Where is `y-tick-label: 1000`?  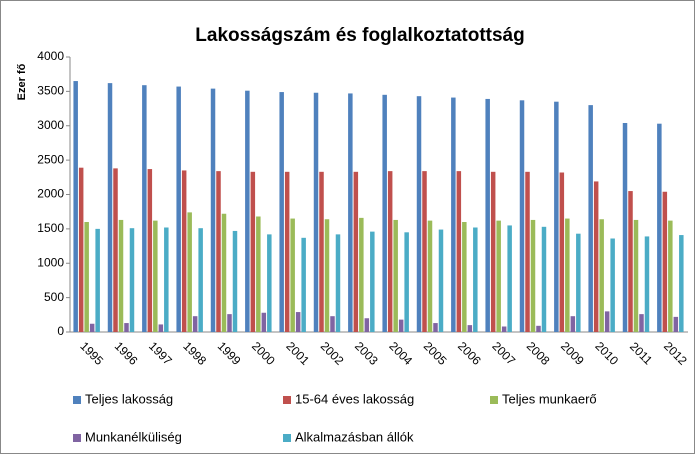
y-tick-label: 1000 is located at coordinates (50, 262).